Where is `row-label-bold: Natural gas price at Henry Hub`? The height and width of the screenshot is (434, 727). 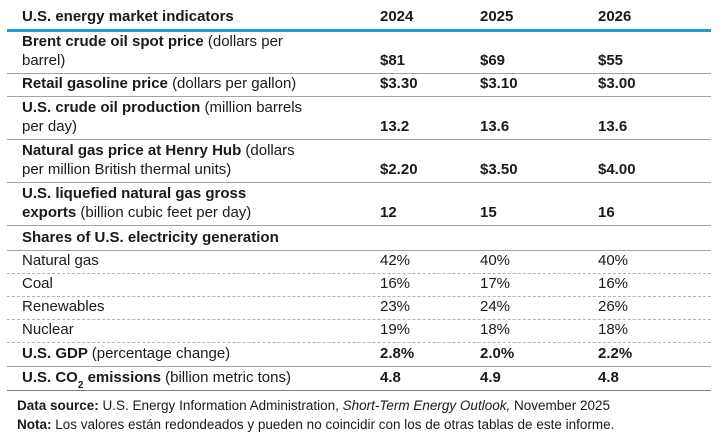
row-label-bold: Natural gas price at Henry Hub is located at coordinates (134, 150).